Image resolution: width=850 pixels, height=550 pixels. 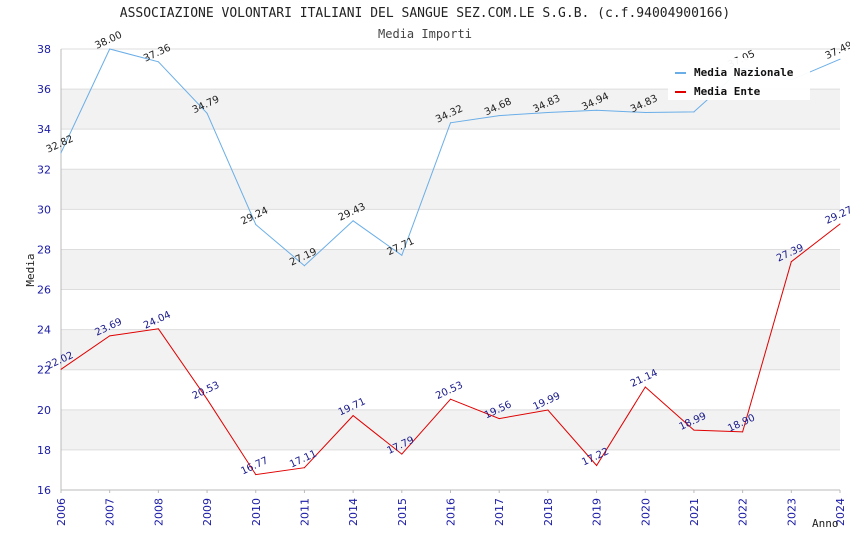 What do you see at coordinates (743, 512) in the screenshot?
I see `x-tick-label: 2022` at bounding box center [743, 512].